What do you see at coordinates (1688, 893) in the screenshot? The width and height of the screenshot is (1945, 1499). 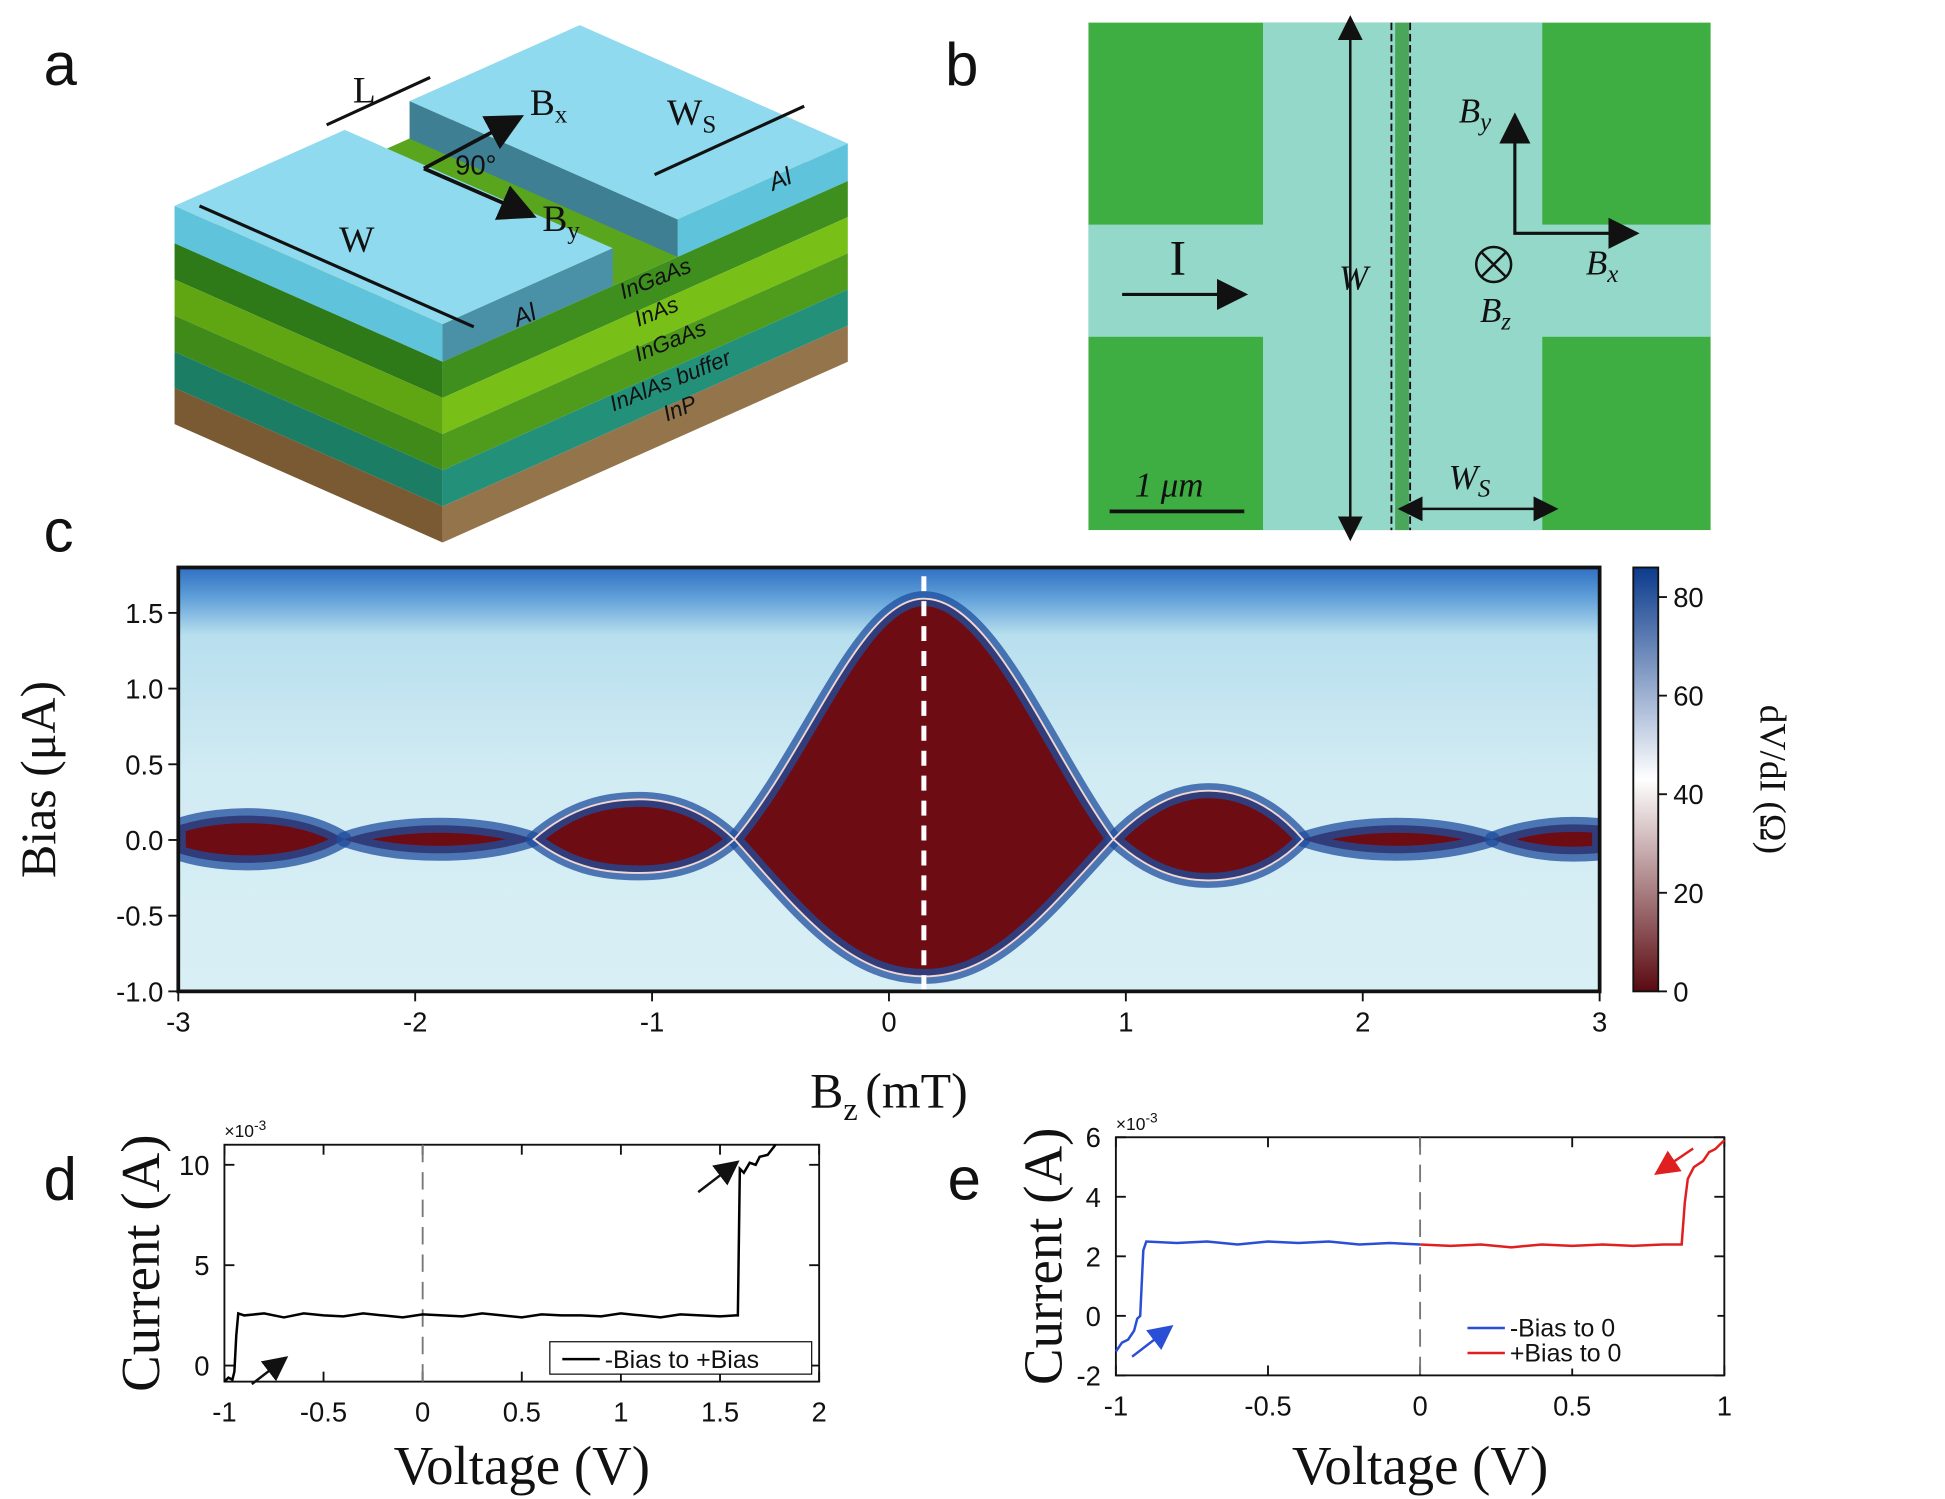 I see `colorbar-tick-label: 20` at bounding box center [1688, 893].